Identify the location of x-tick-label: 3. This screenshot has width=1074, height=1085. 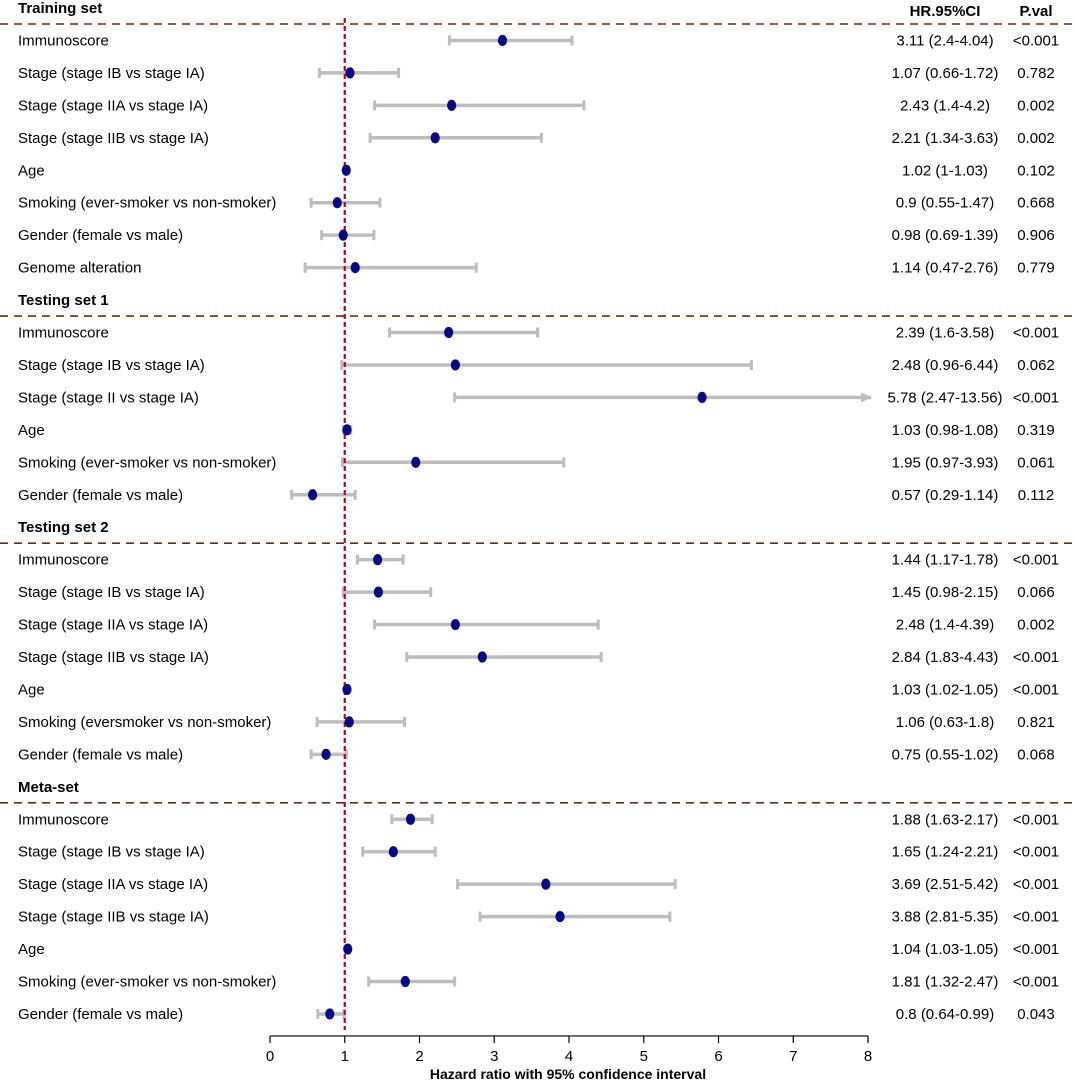
(494, 1056).